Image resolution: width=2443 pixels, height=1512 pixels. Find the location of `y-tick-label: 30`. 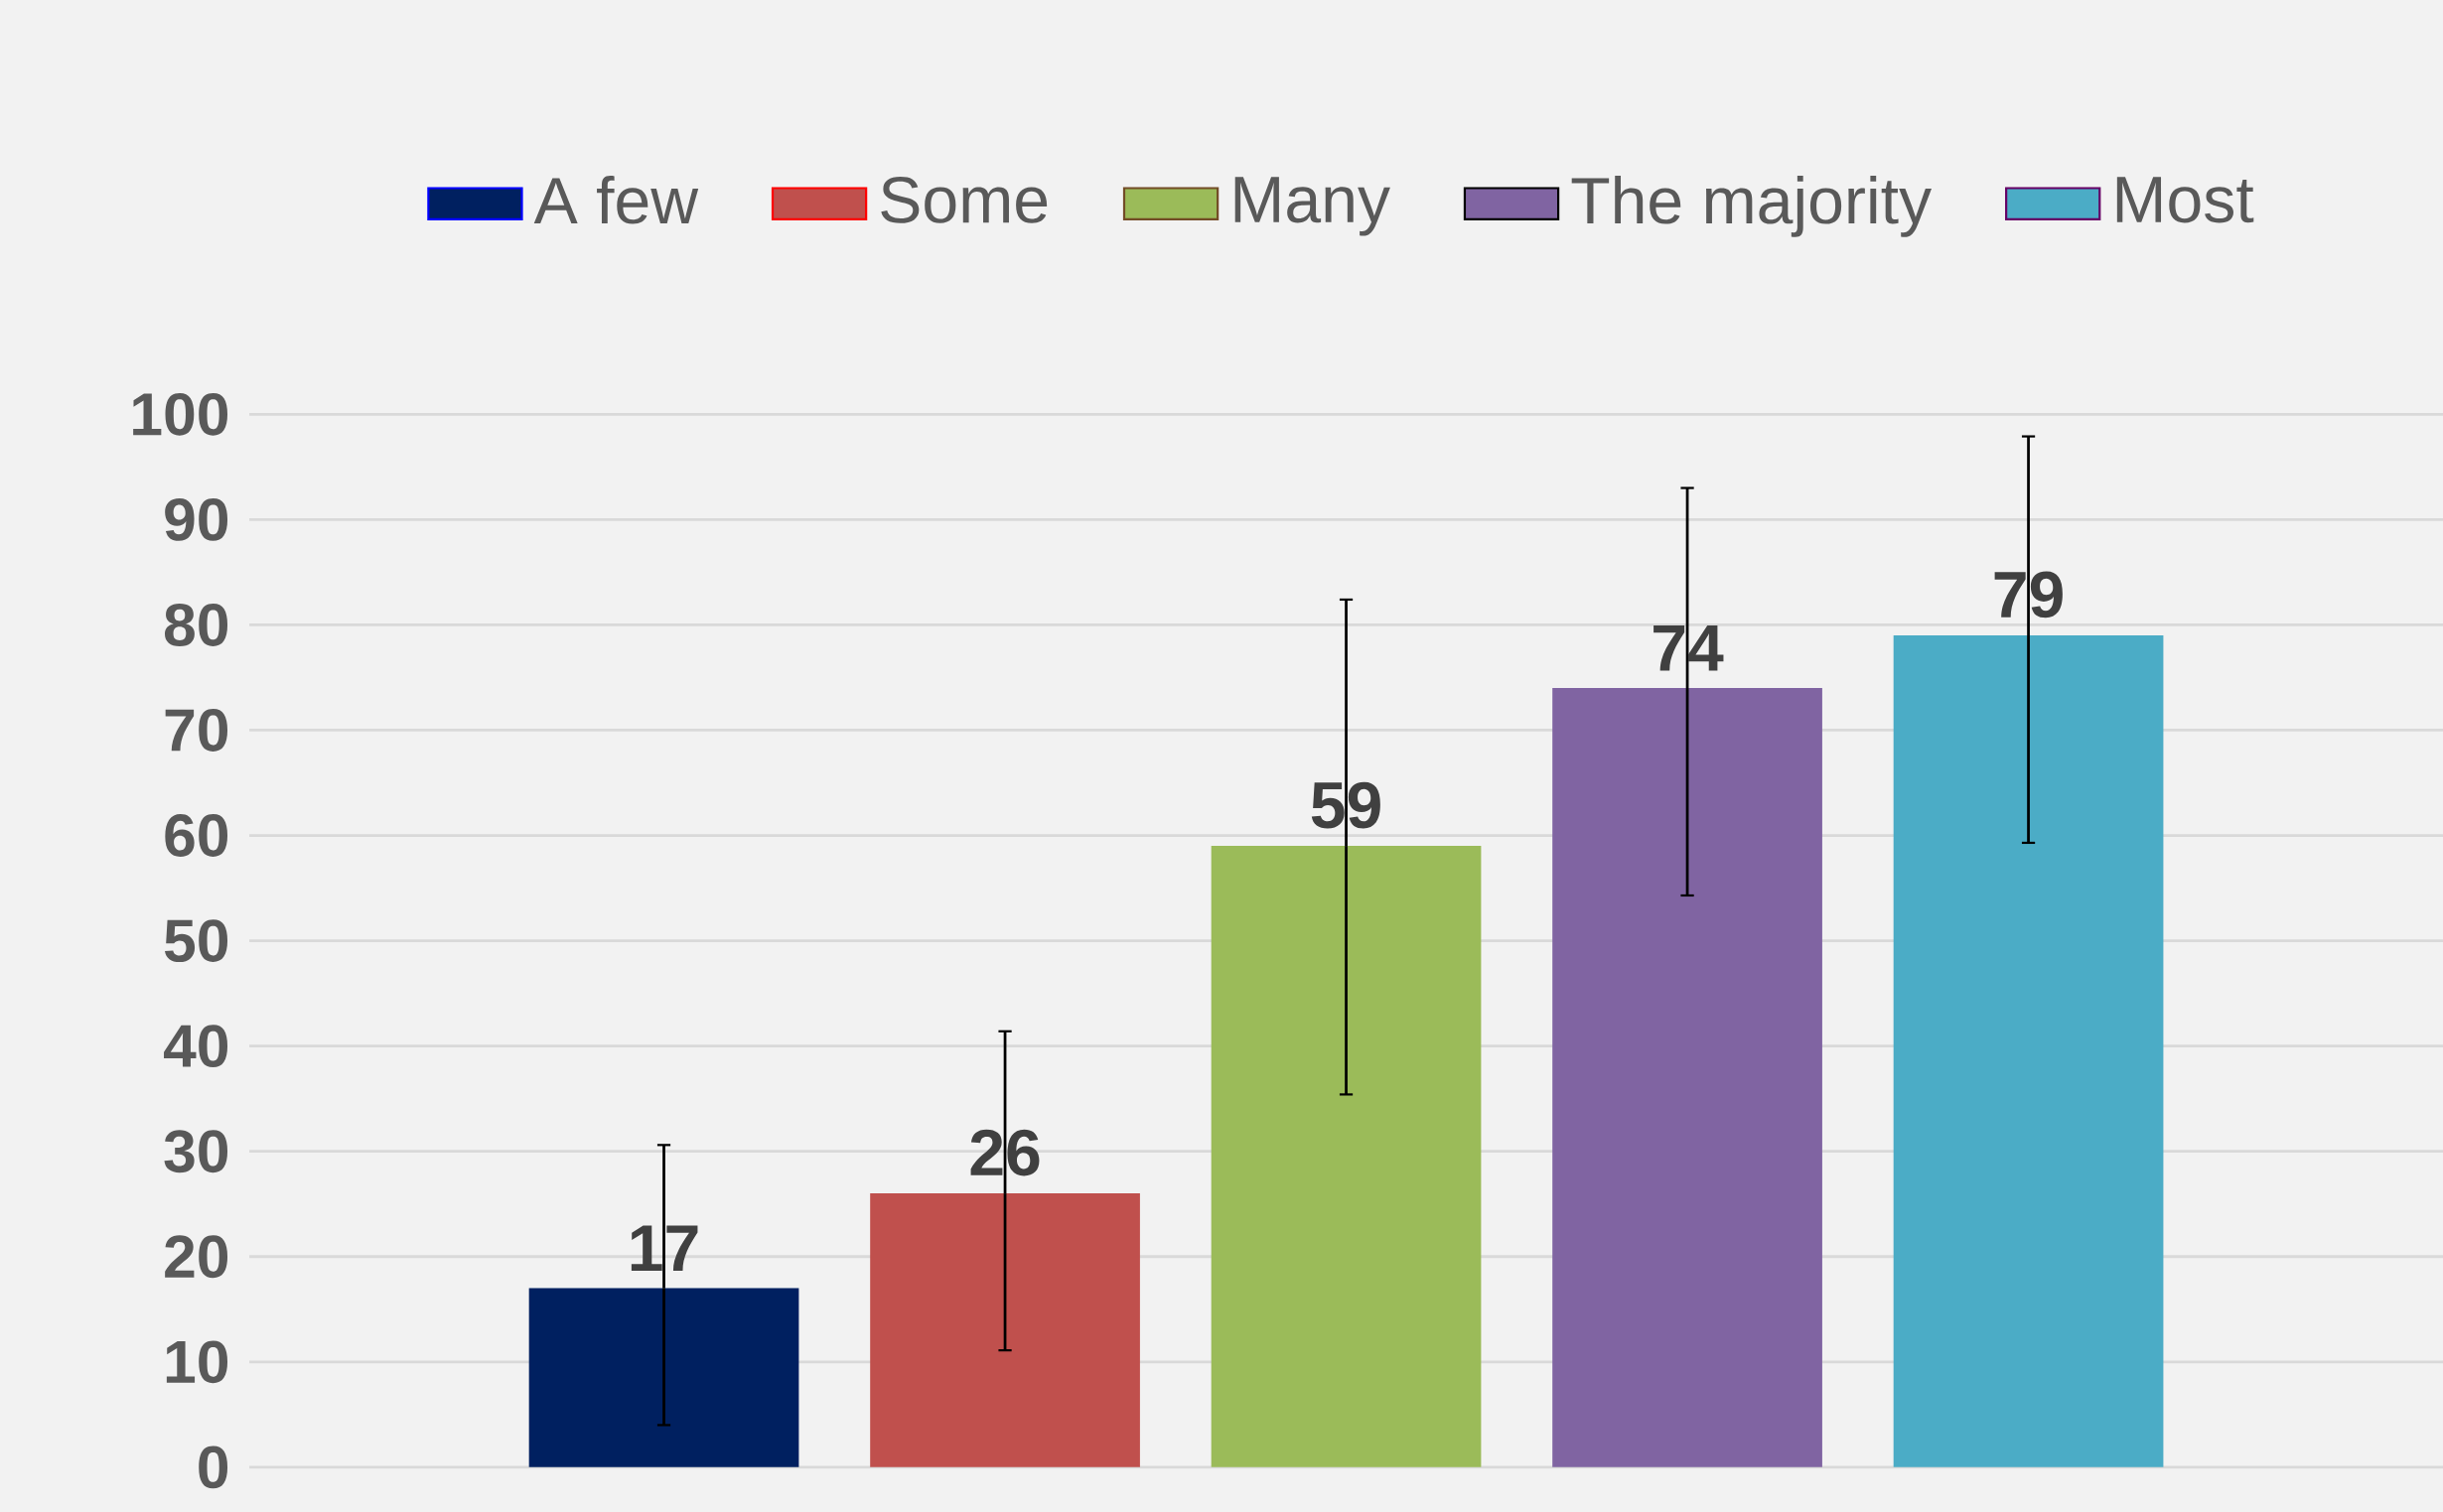

y-tick-label: 30 is located at coordinates (196, 1151).